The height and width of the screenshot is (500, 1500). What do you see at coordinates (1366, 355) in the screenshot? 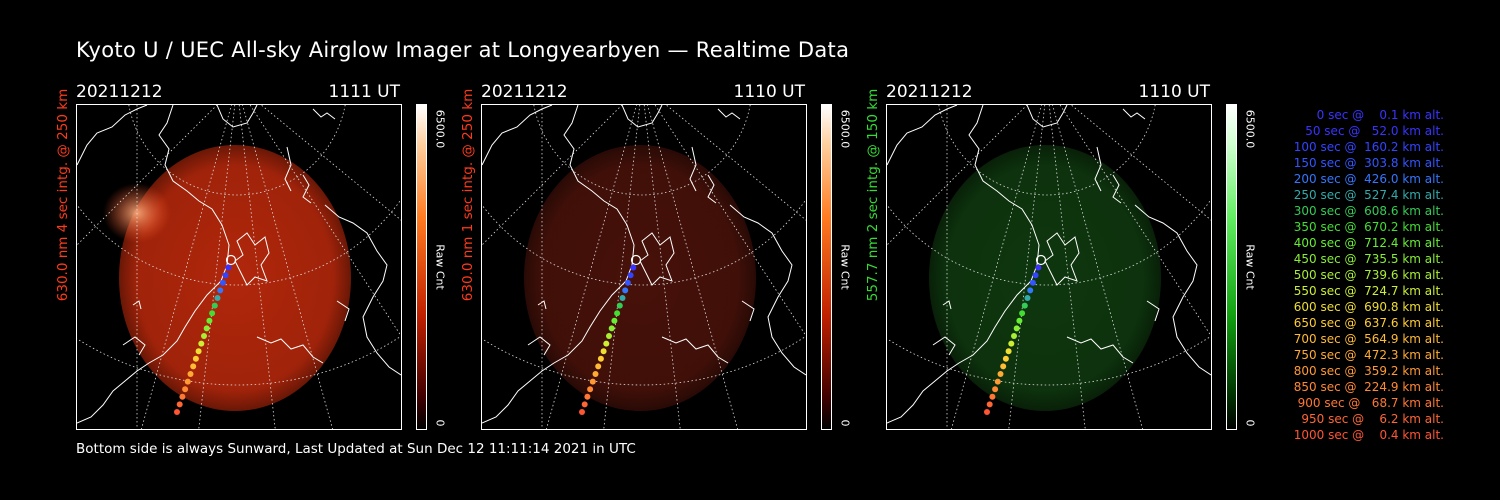
I see `legend-row: 750 sec @ 472.3 km alt.` at bounding box center [1366, 355].